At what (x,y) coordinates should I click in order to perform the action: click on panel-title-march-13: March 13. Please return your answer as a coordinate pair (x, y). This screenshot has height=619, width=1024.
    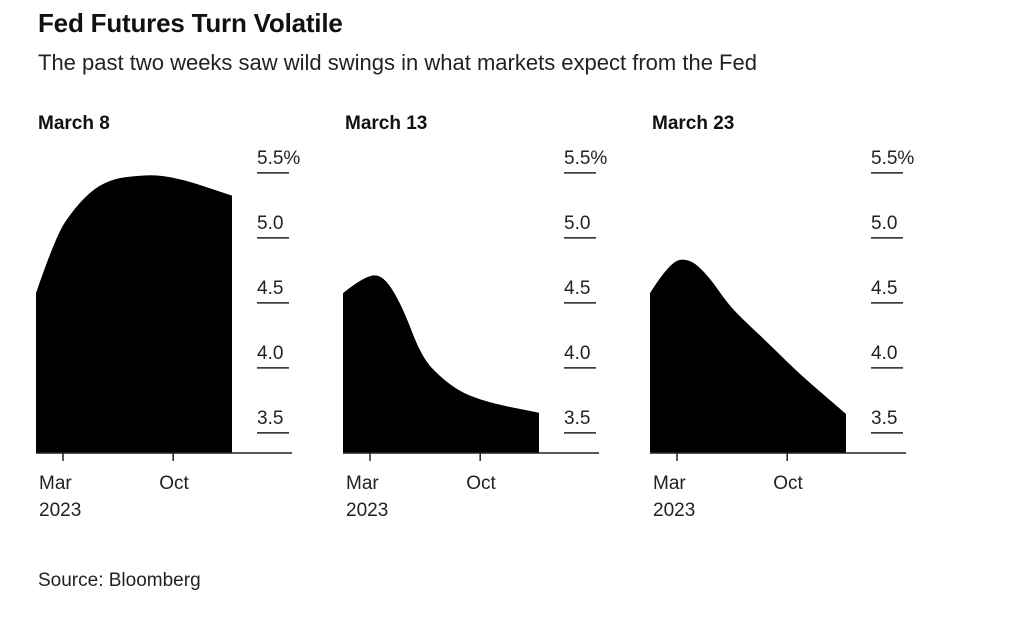
    Looking at the image, I should click on (386, 123).